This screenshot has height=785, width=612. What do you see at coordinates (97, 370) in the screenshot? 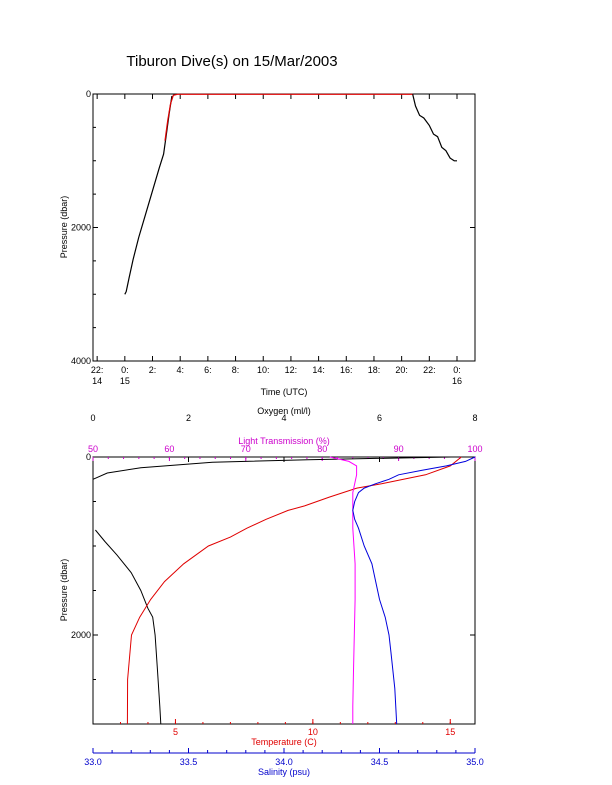
I see `top-x-tick-label-0: 22:` at bounding box center [97, 370].